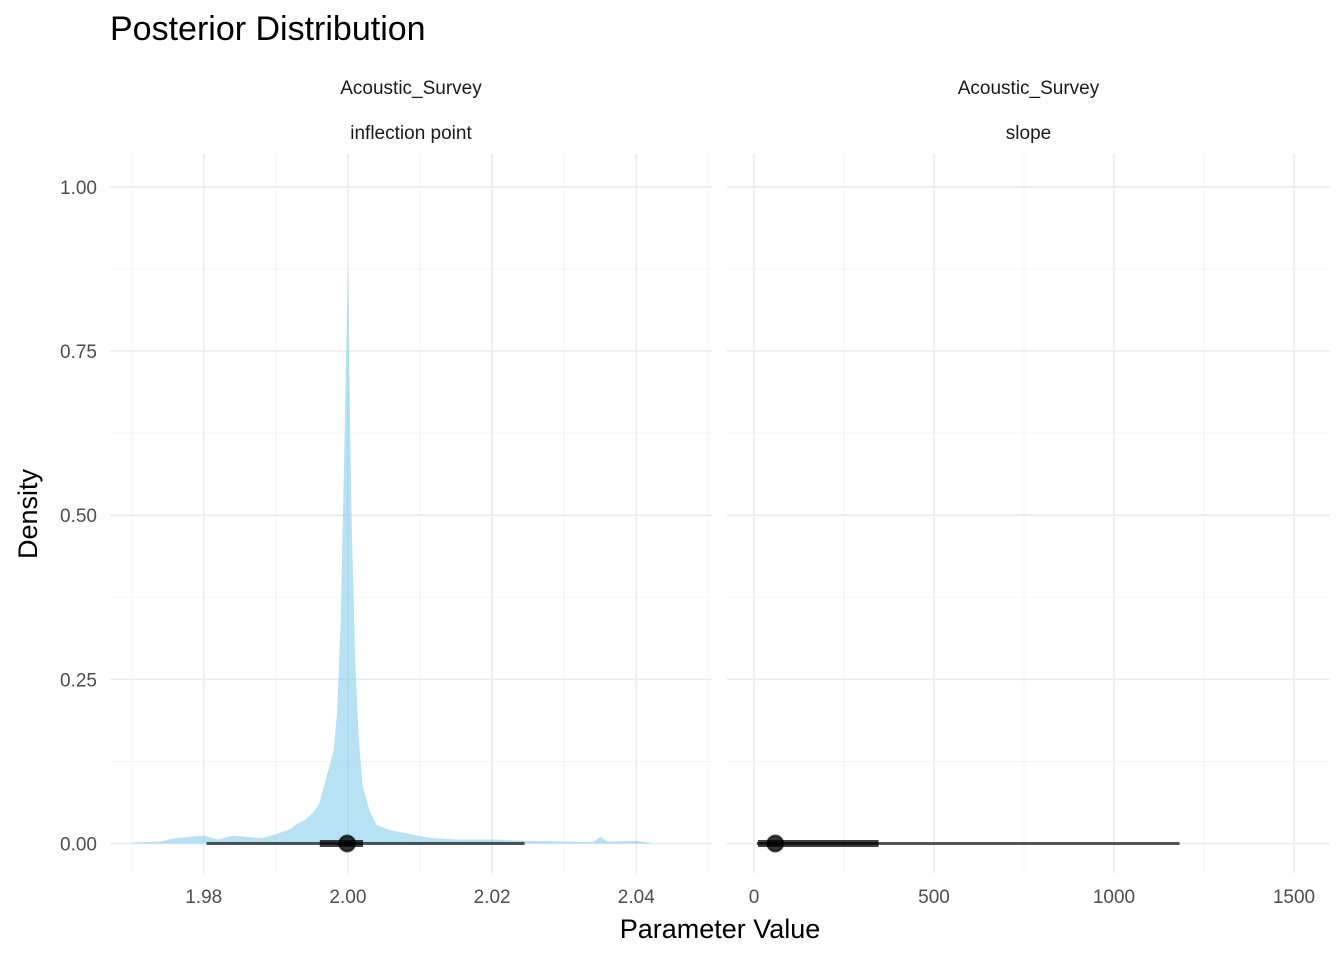 This screenshot has width=1344, height=960. What do you see at coordinates (636, 897) in the screenshot?
I see `x-tick-label: 2.04` at bounding box center [636, 897].